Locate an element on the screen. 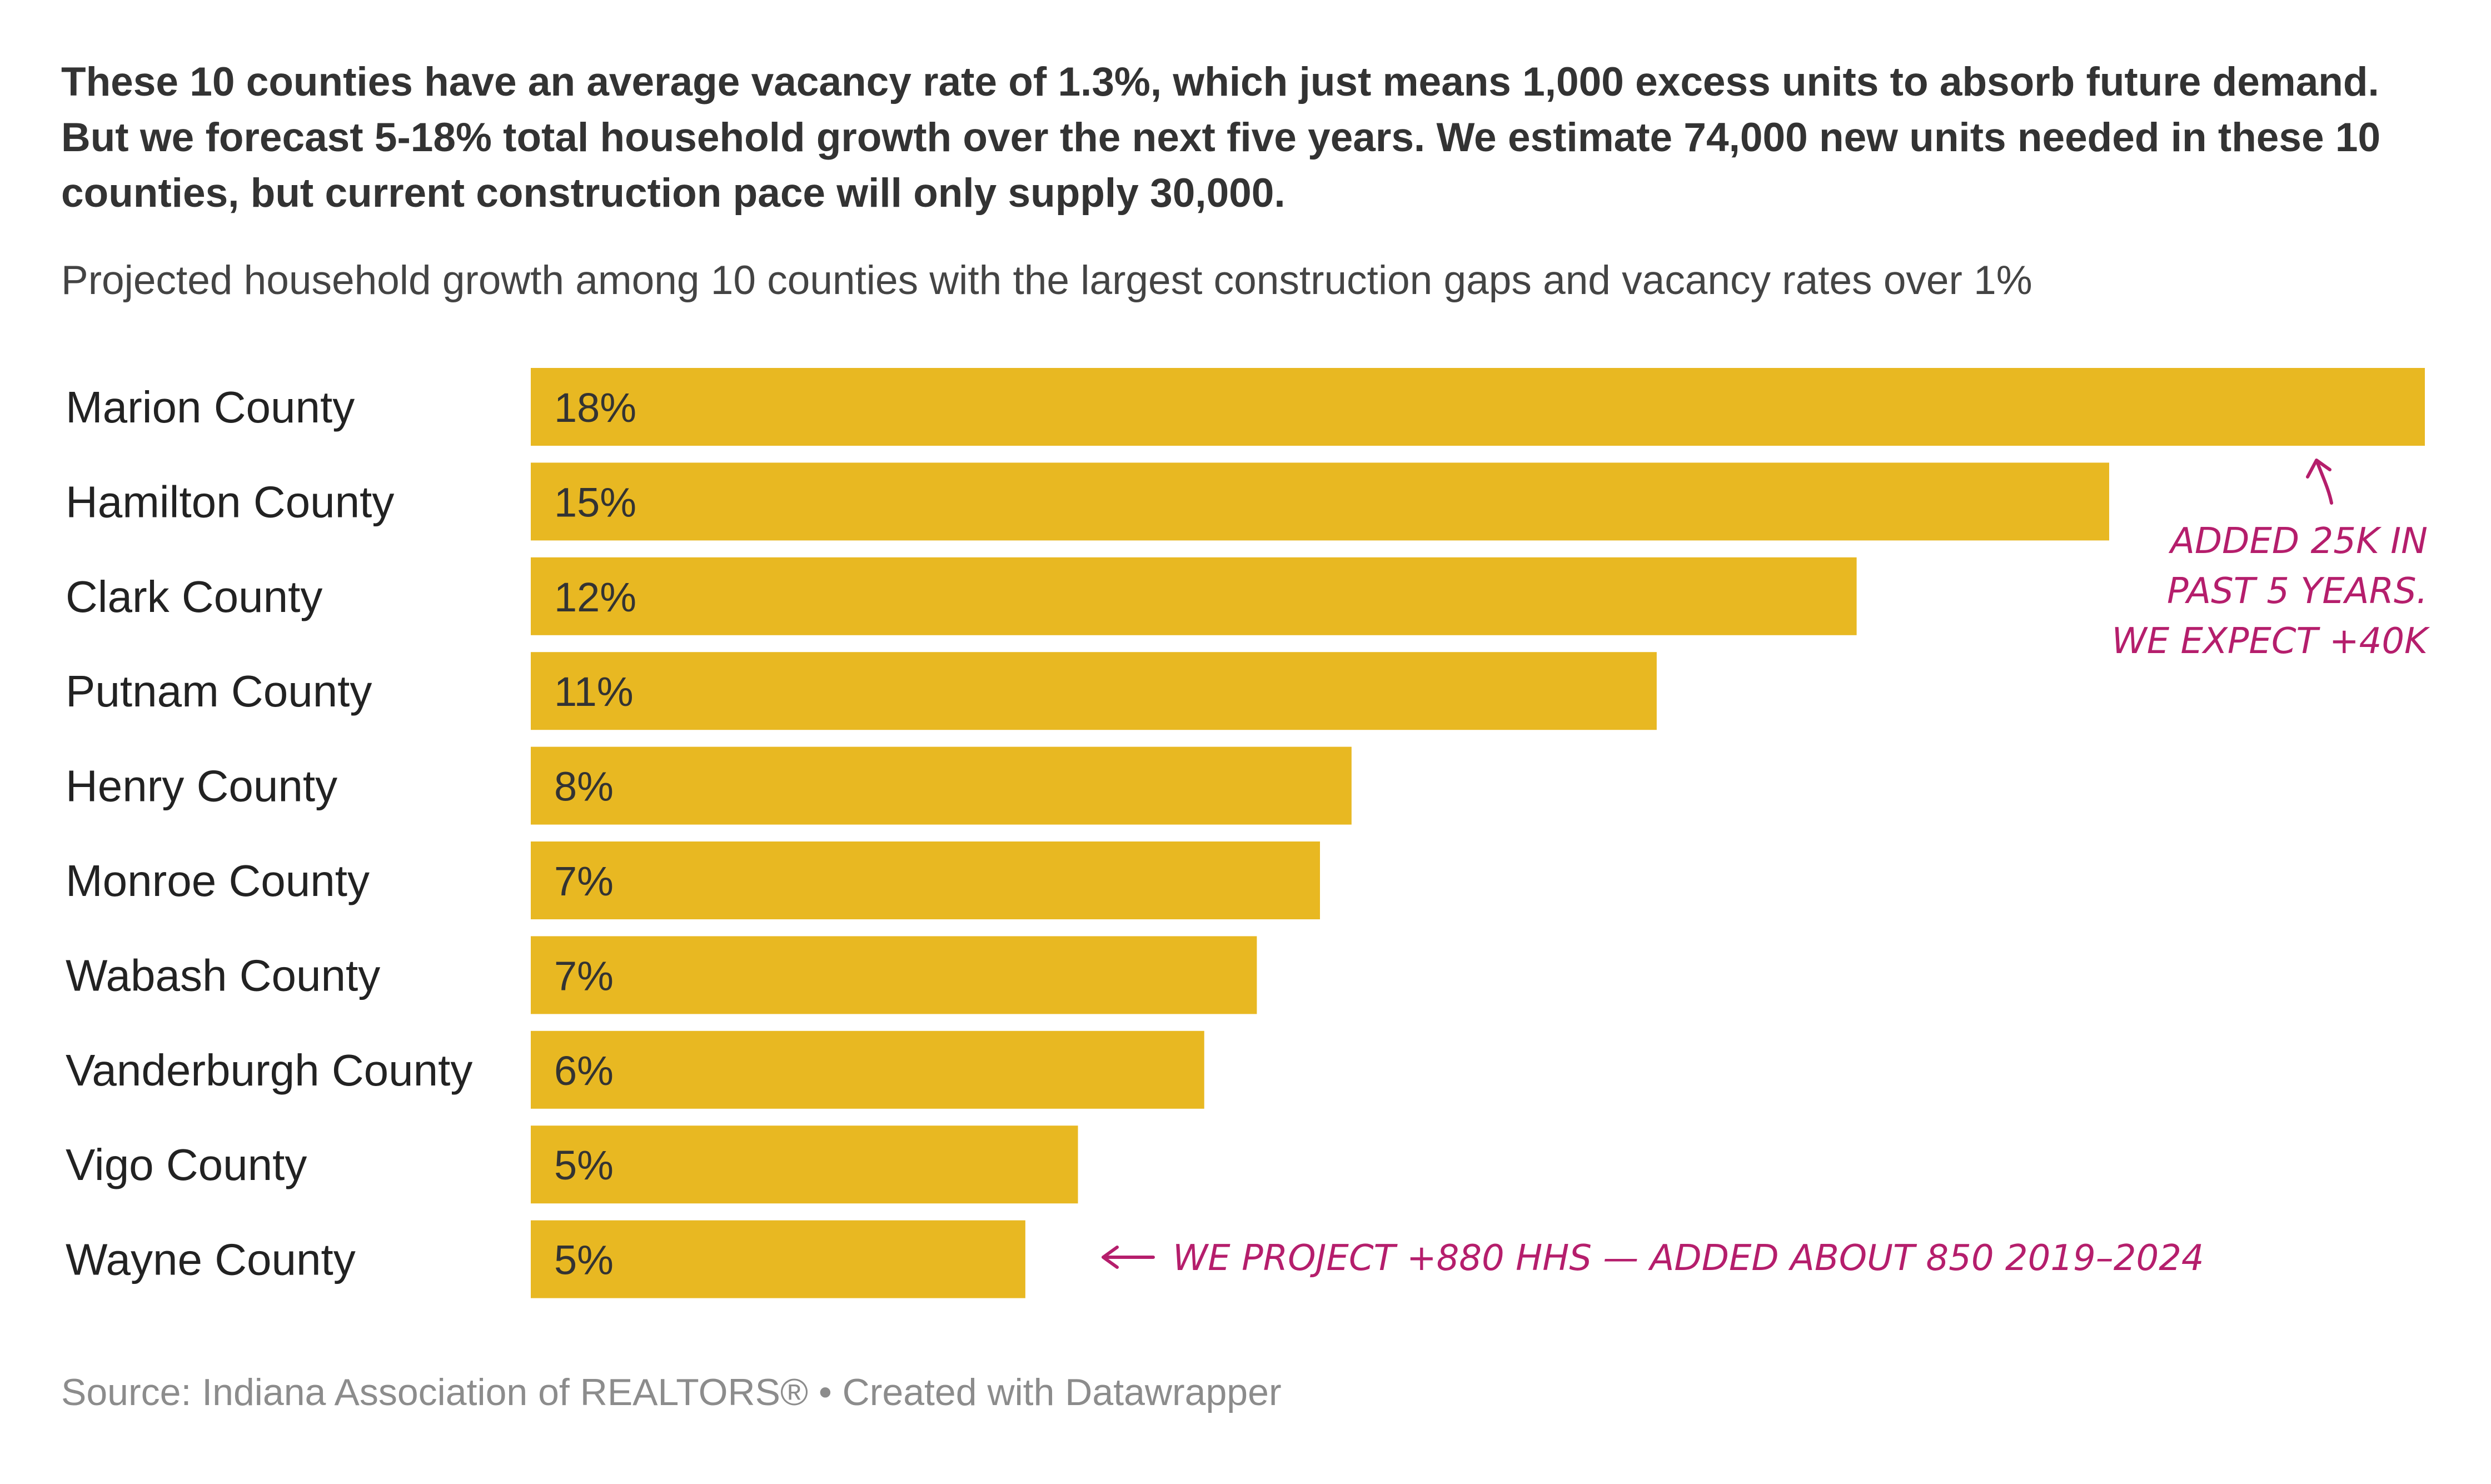  value-label-hamilton-county: 15% is located at coordinates (595, 502).